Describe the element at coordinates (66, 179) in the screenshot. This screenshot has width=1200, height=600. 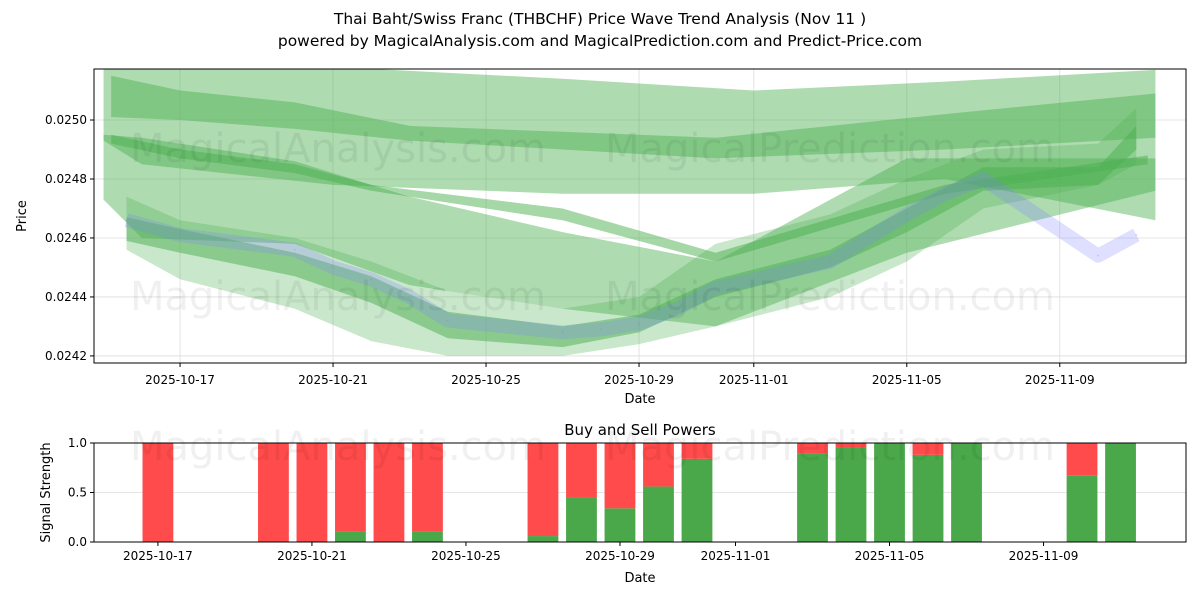
I see `y-tick-label: 0.0248` at that location.